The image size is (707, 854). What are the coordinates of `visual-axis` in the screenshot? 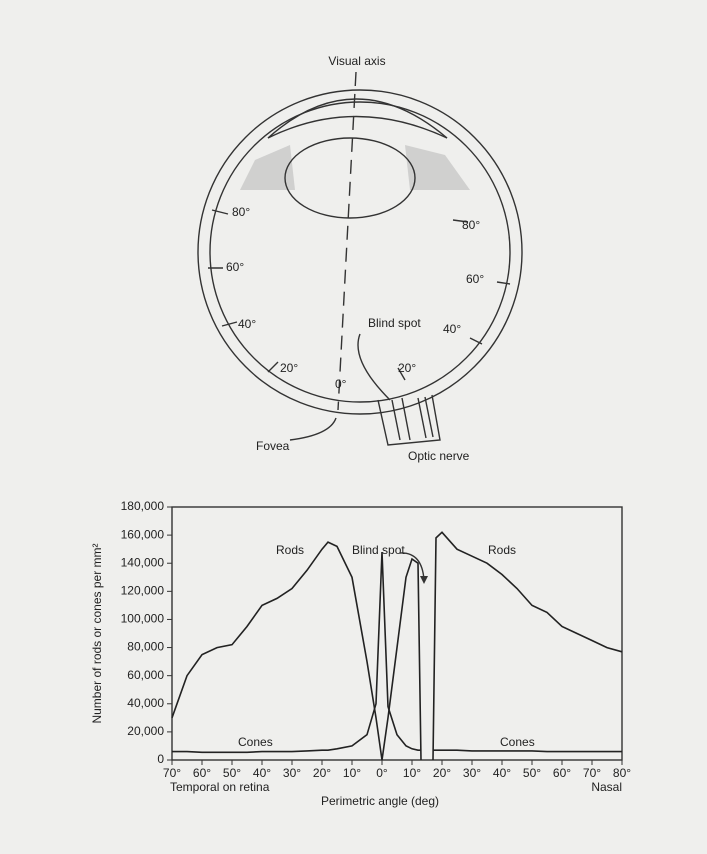 It's located at (347, 241).